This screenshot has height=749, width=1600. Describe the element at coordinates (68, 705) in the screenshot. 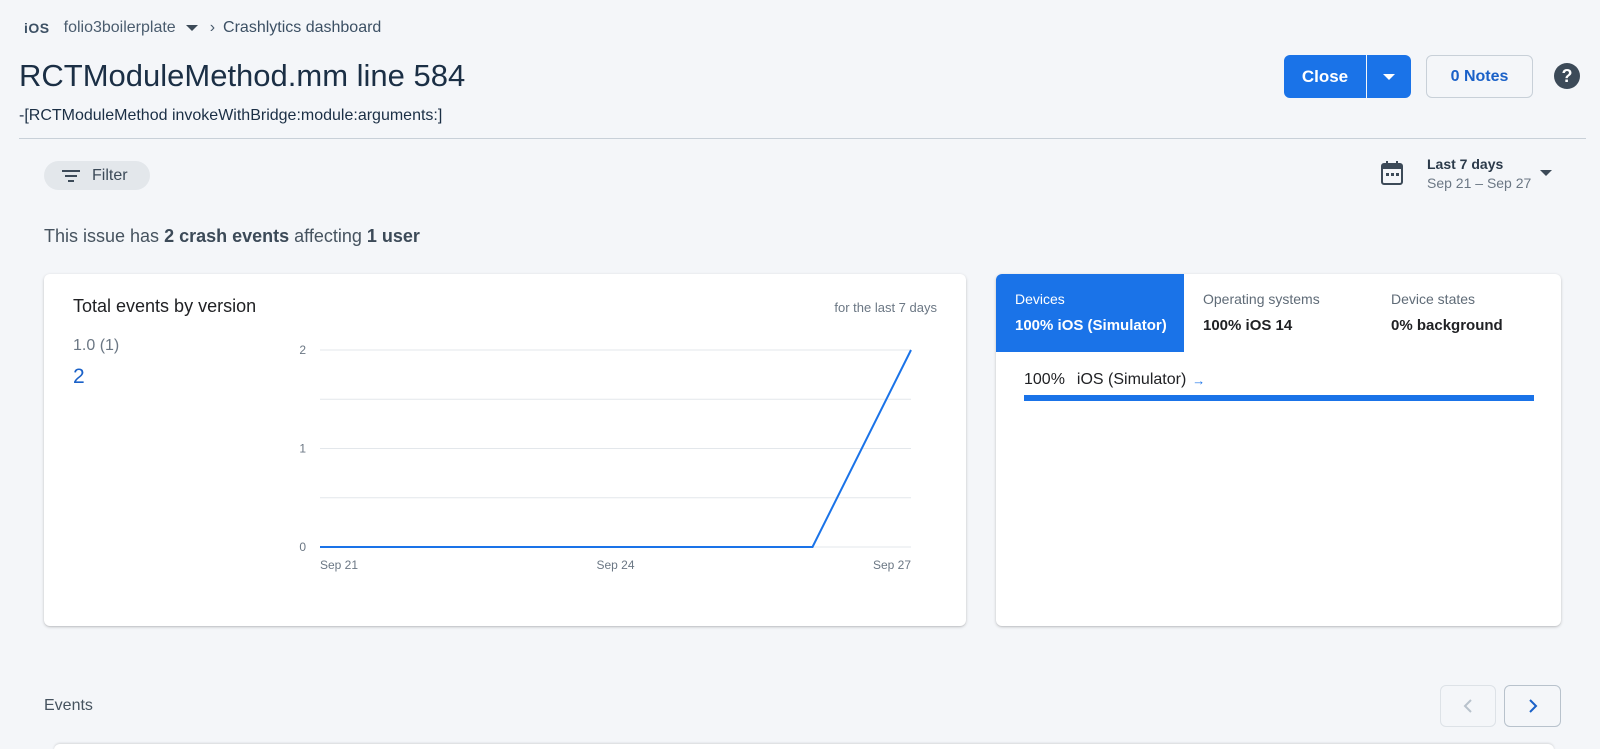

I see `events-section-title: Events` at that location.